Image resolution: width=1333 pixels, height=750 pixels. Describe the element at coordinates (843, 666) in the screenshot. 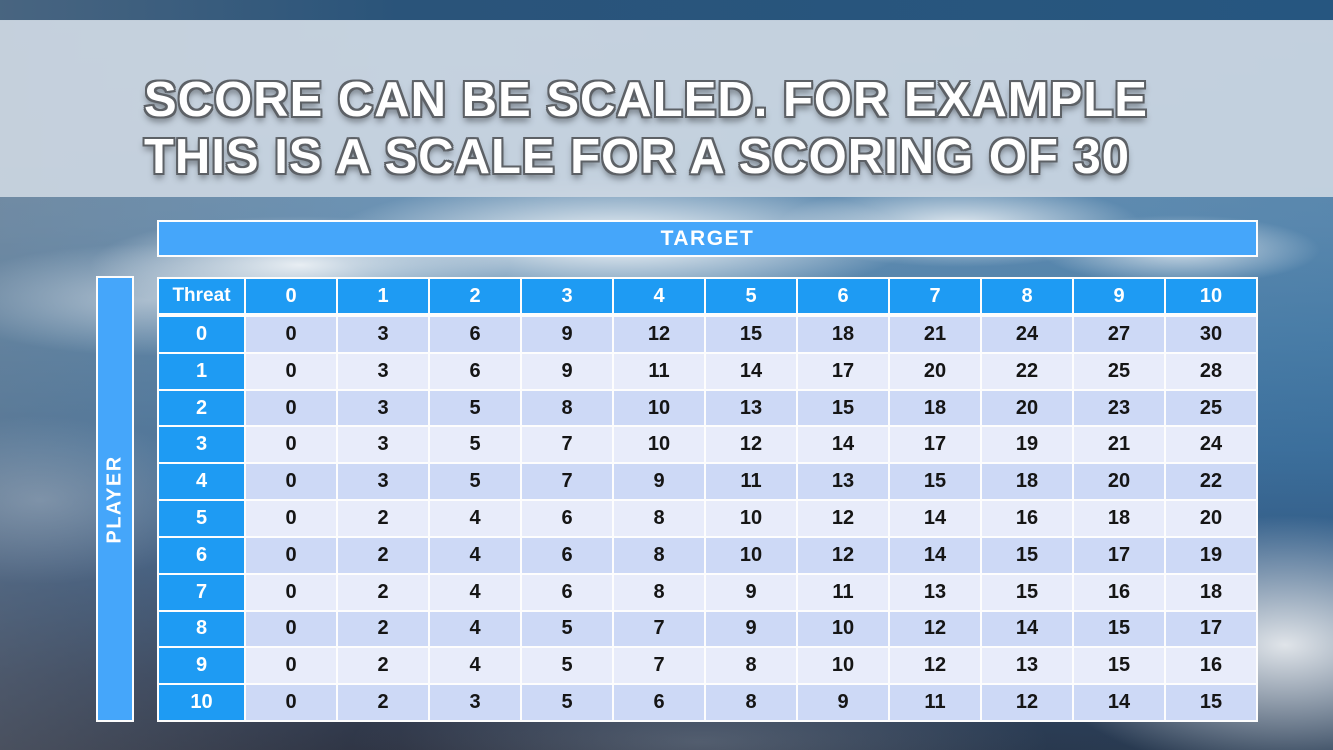

I see `score-cell-r9-c6: 10` at that location.